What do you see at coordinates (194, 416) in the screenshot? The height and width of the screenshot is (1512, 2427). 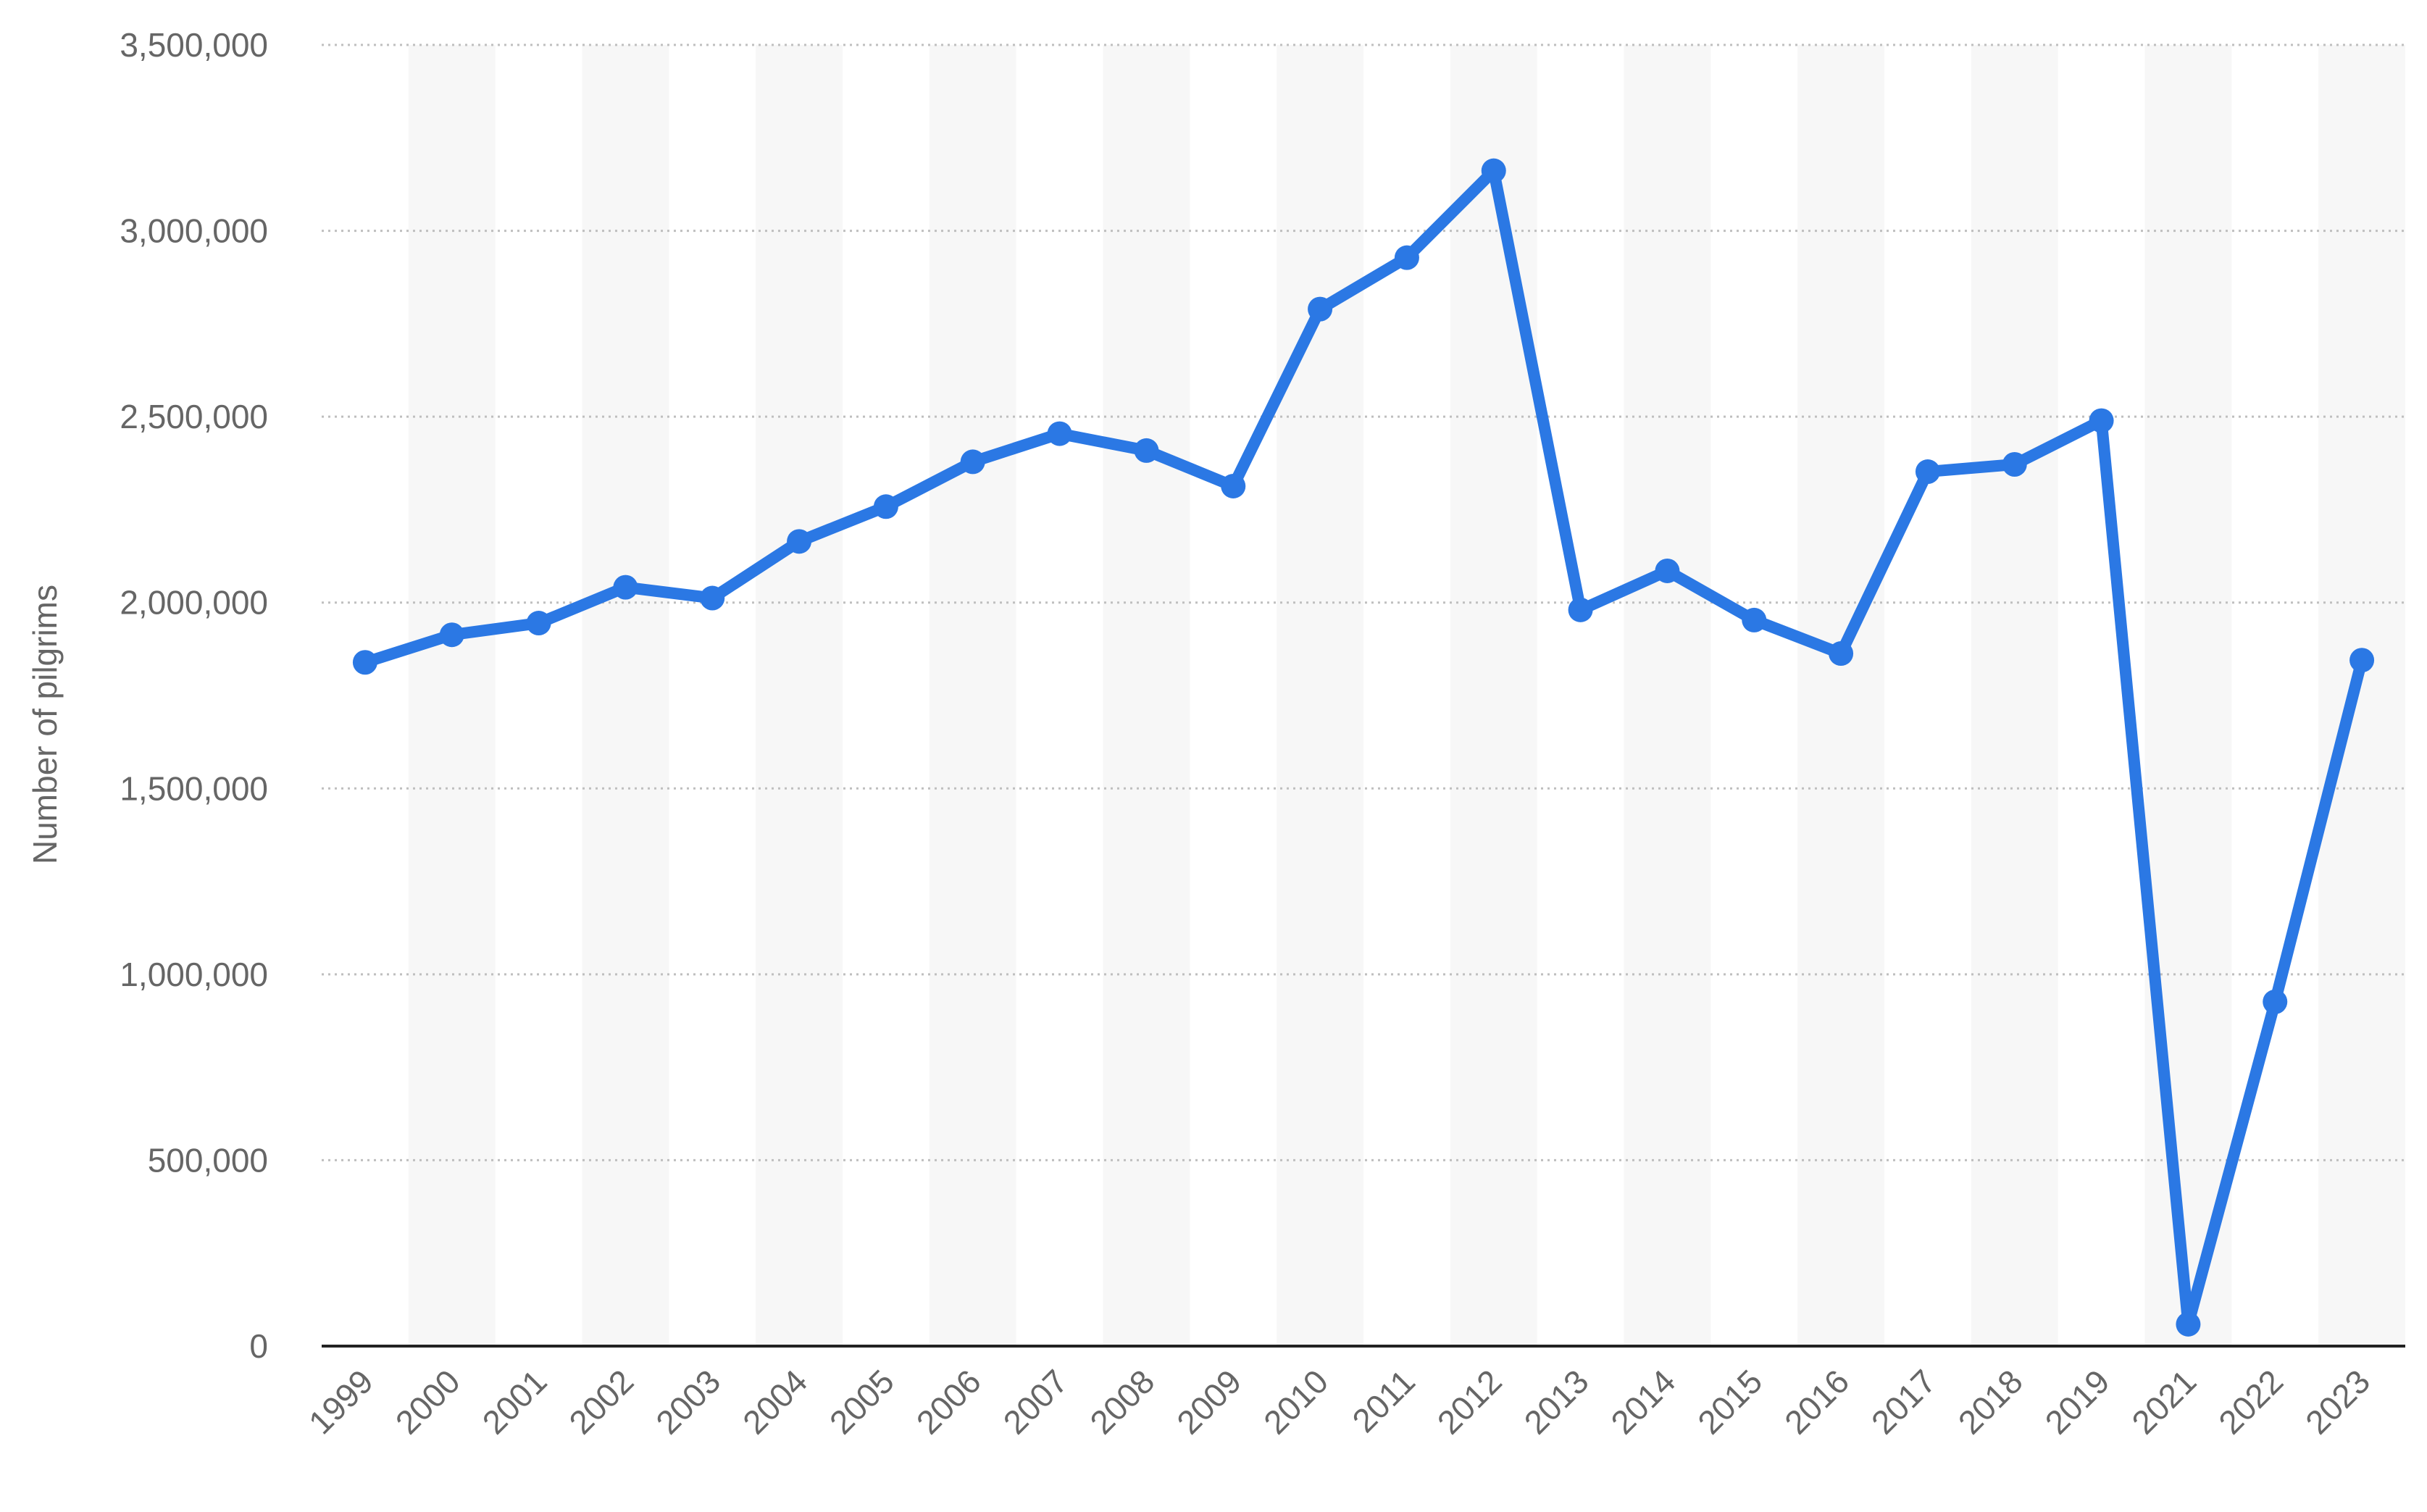 I see `y-tick-label: 2,500,000` at bounding box center [194, 416].